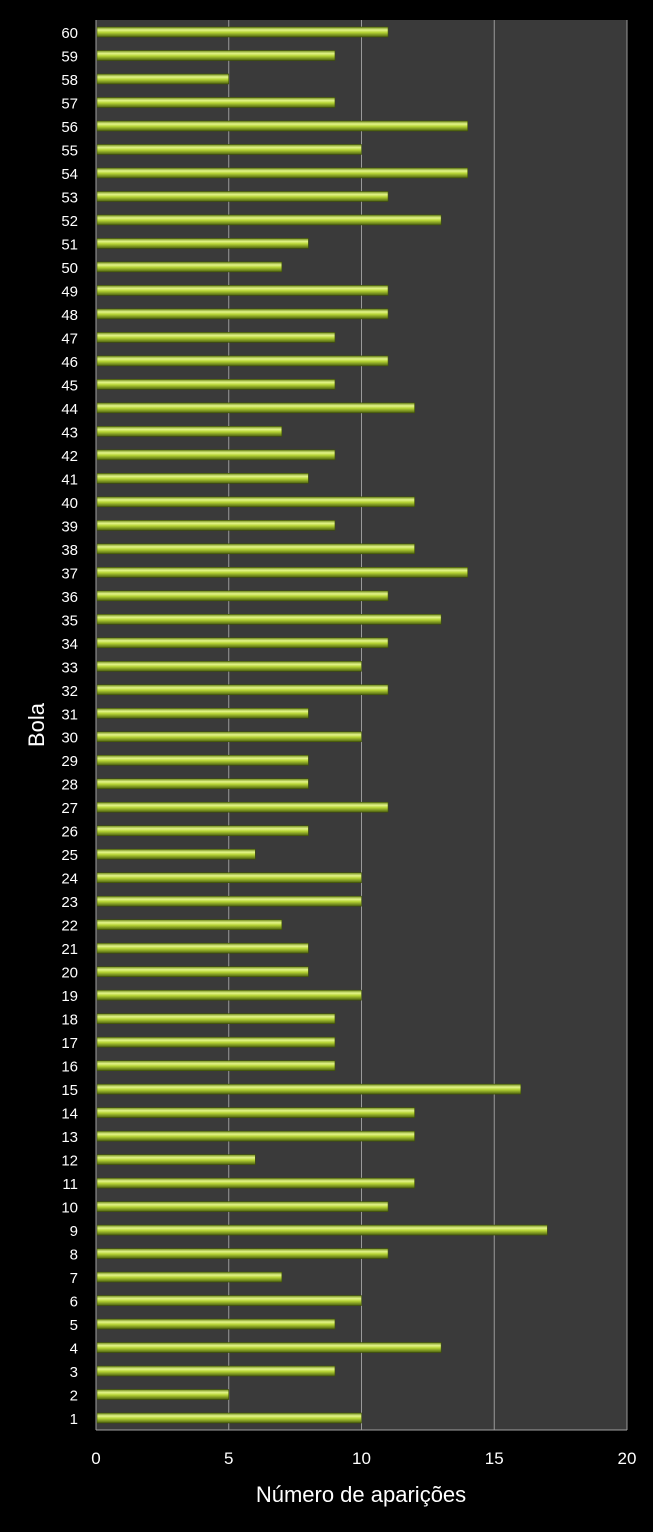 The width and height of the screenshot is (653, 1532). What do you see at coordinates (69, 808) in the screenshot?
I see `y-tick-label: 27` at bounding box center [69, 808].